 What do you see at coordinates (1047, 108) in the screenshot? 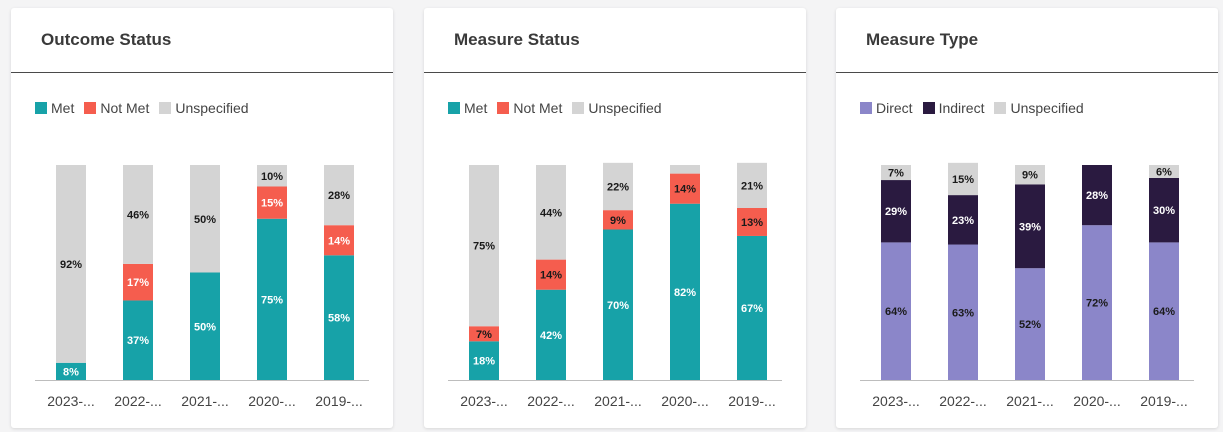
I see `legend-label: Unspecified` at bounding box center [1047, 108].